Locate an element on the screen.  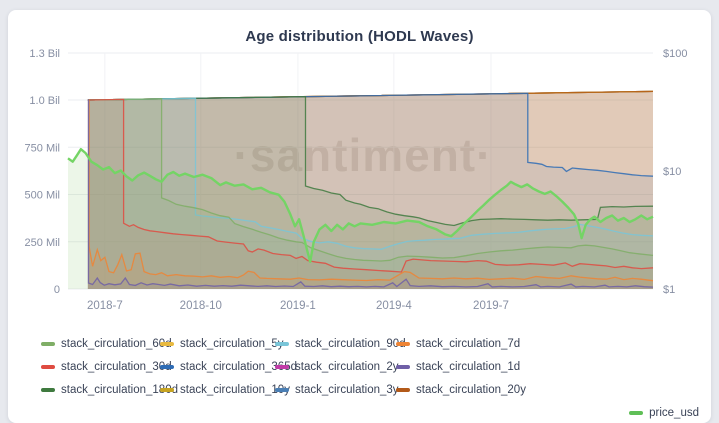
legend-swatch-stack_circulation_3y is located at coordinates (282, 389).